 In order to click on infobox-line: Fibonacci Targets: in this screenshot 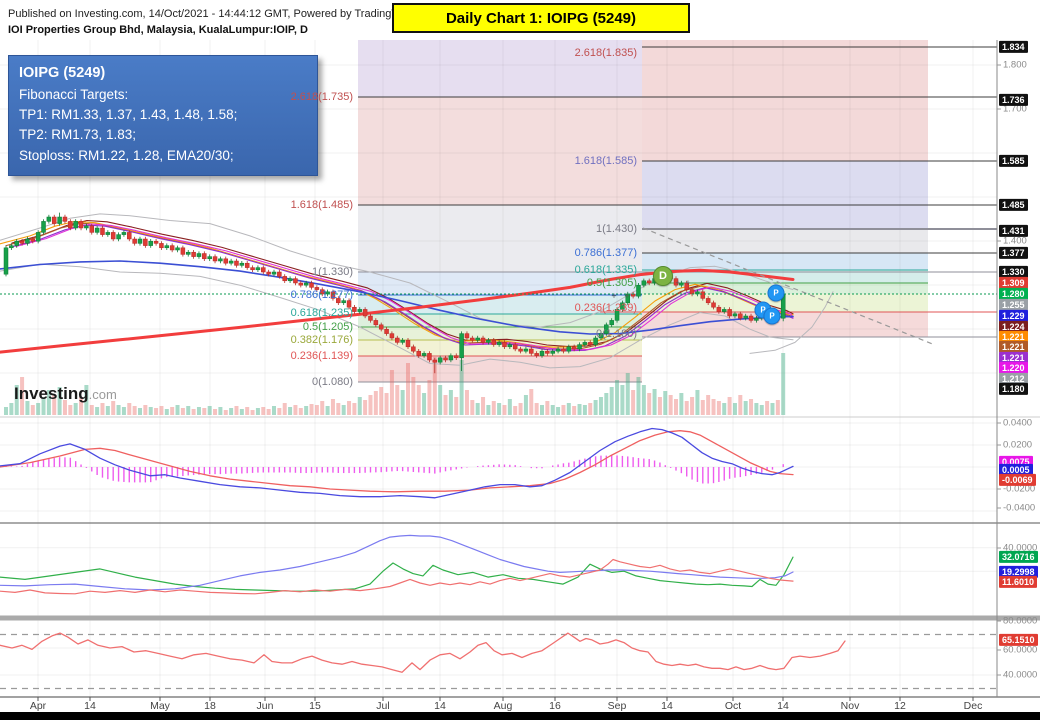, I will do `click(74, 94)`.